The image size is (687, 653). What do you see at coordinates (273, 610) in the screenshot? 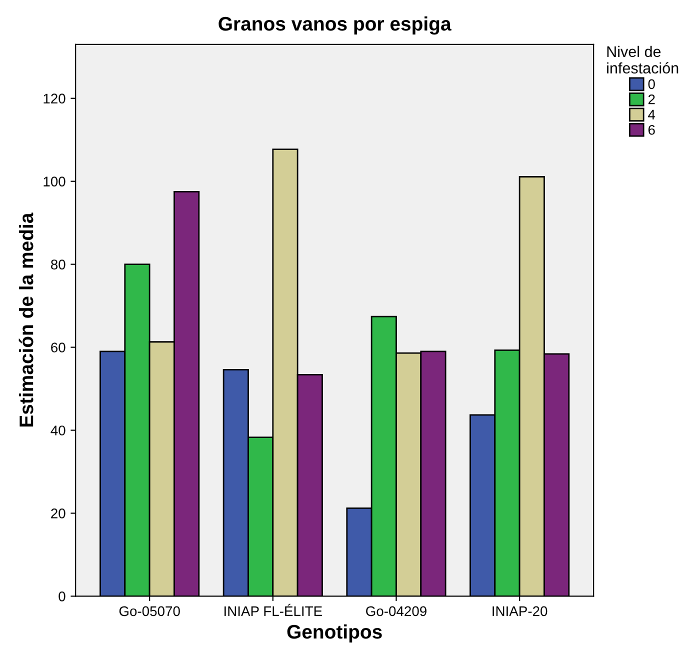
I see `x-tick-label: INIAP FL-ÉLITE` at bounding box center [273, 610].